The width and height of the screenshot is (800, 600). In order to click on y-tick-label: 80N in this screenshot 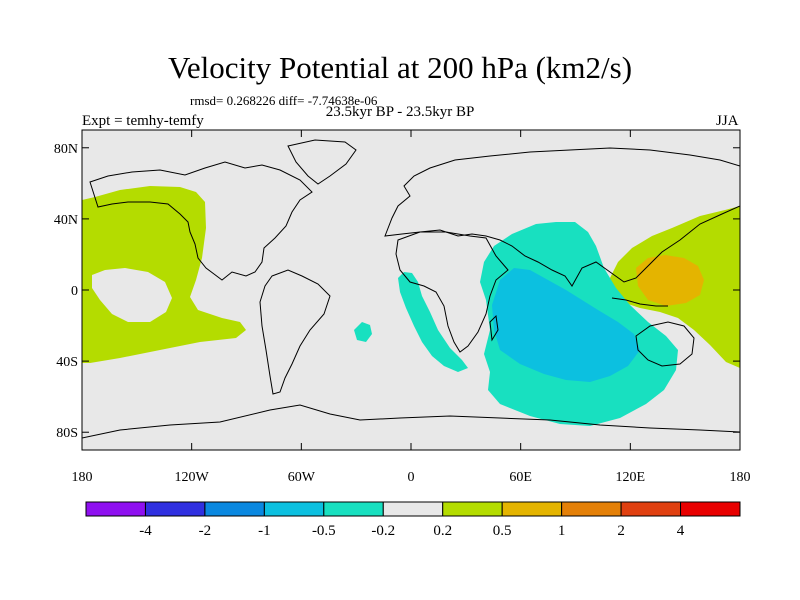, I will do `click(66, 149)`.